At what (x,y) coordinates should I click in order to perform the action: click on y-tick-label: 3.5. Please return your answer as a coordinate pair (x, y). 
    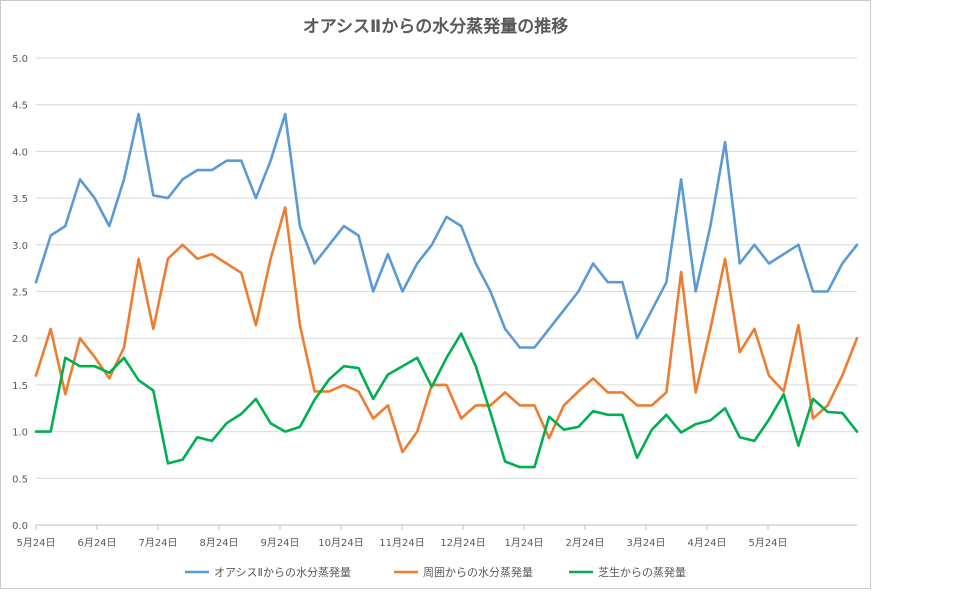
    Looking at the image, I should click on (20, 199).